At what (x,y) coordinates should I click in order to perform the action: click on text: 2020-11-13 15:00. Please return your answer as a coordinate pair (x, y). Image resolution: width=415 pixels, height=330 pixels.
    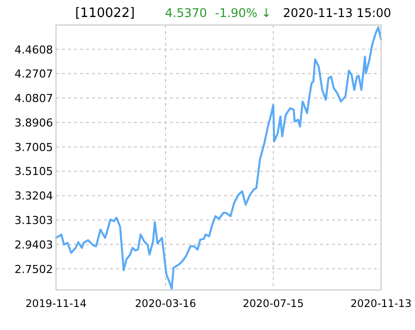
    Looking at the image, I should click on (337, 13).